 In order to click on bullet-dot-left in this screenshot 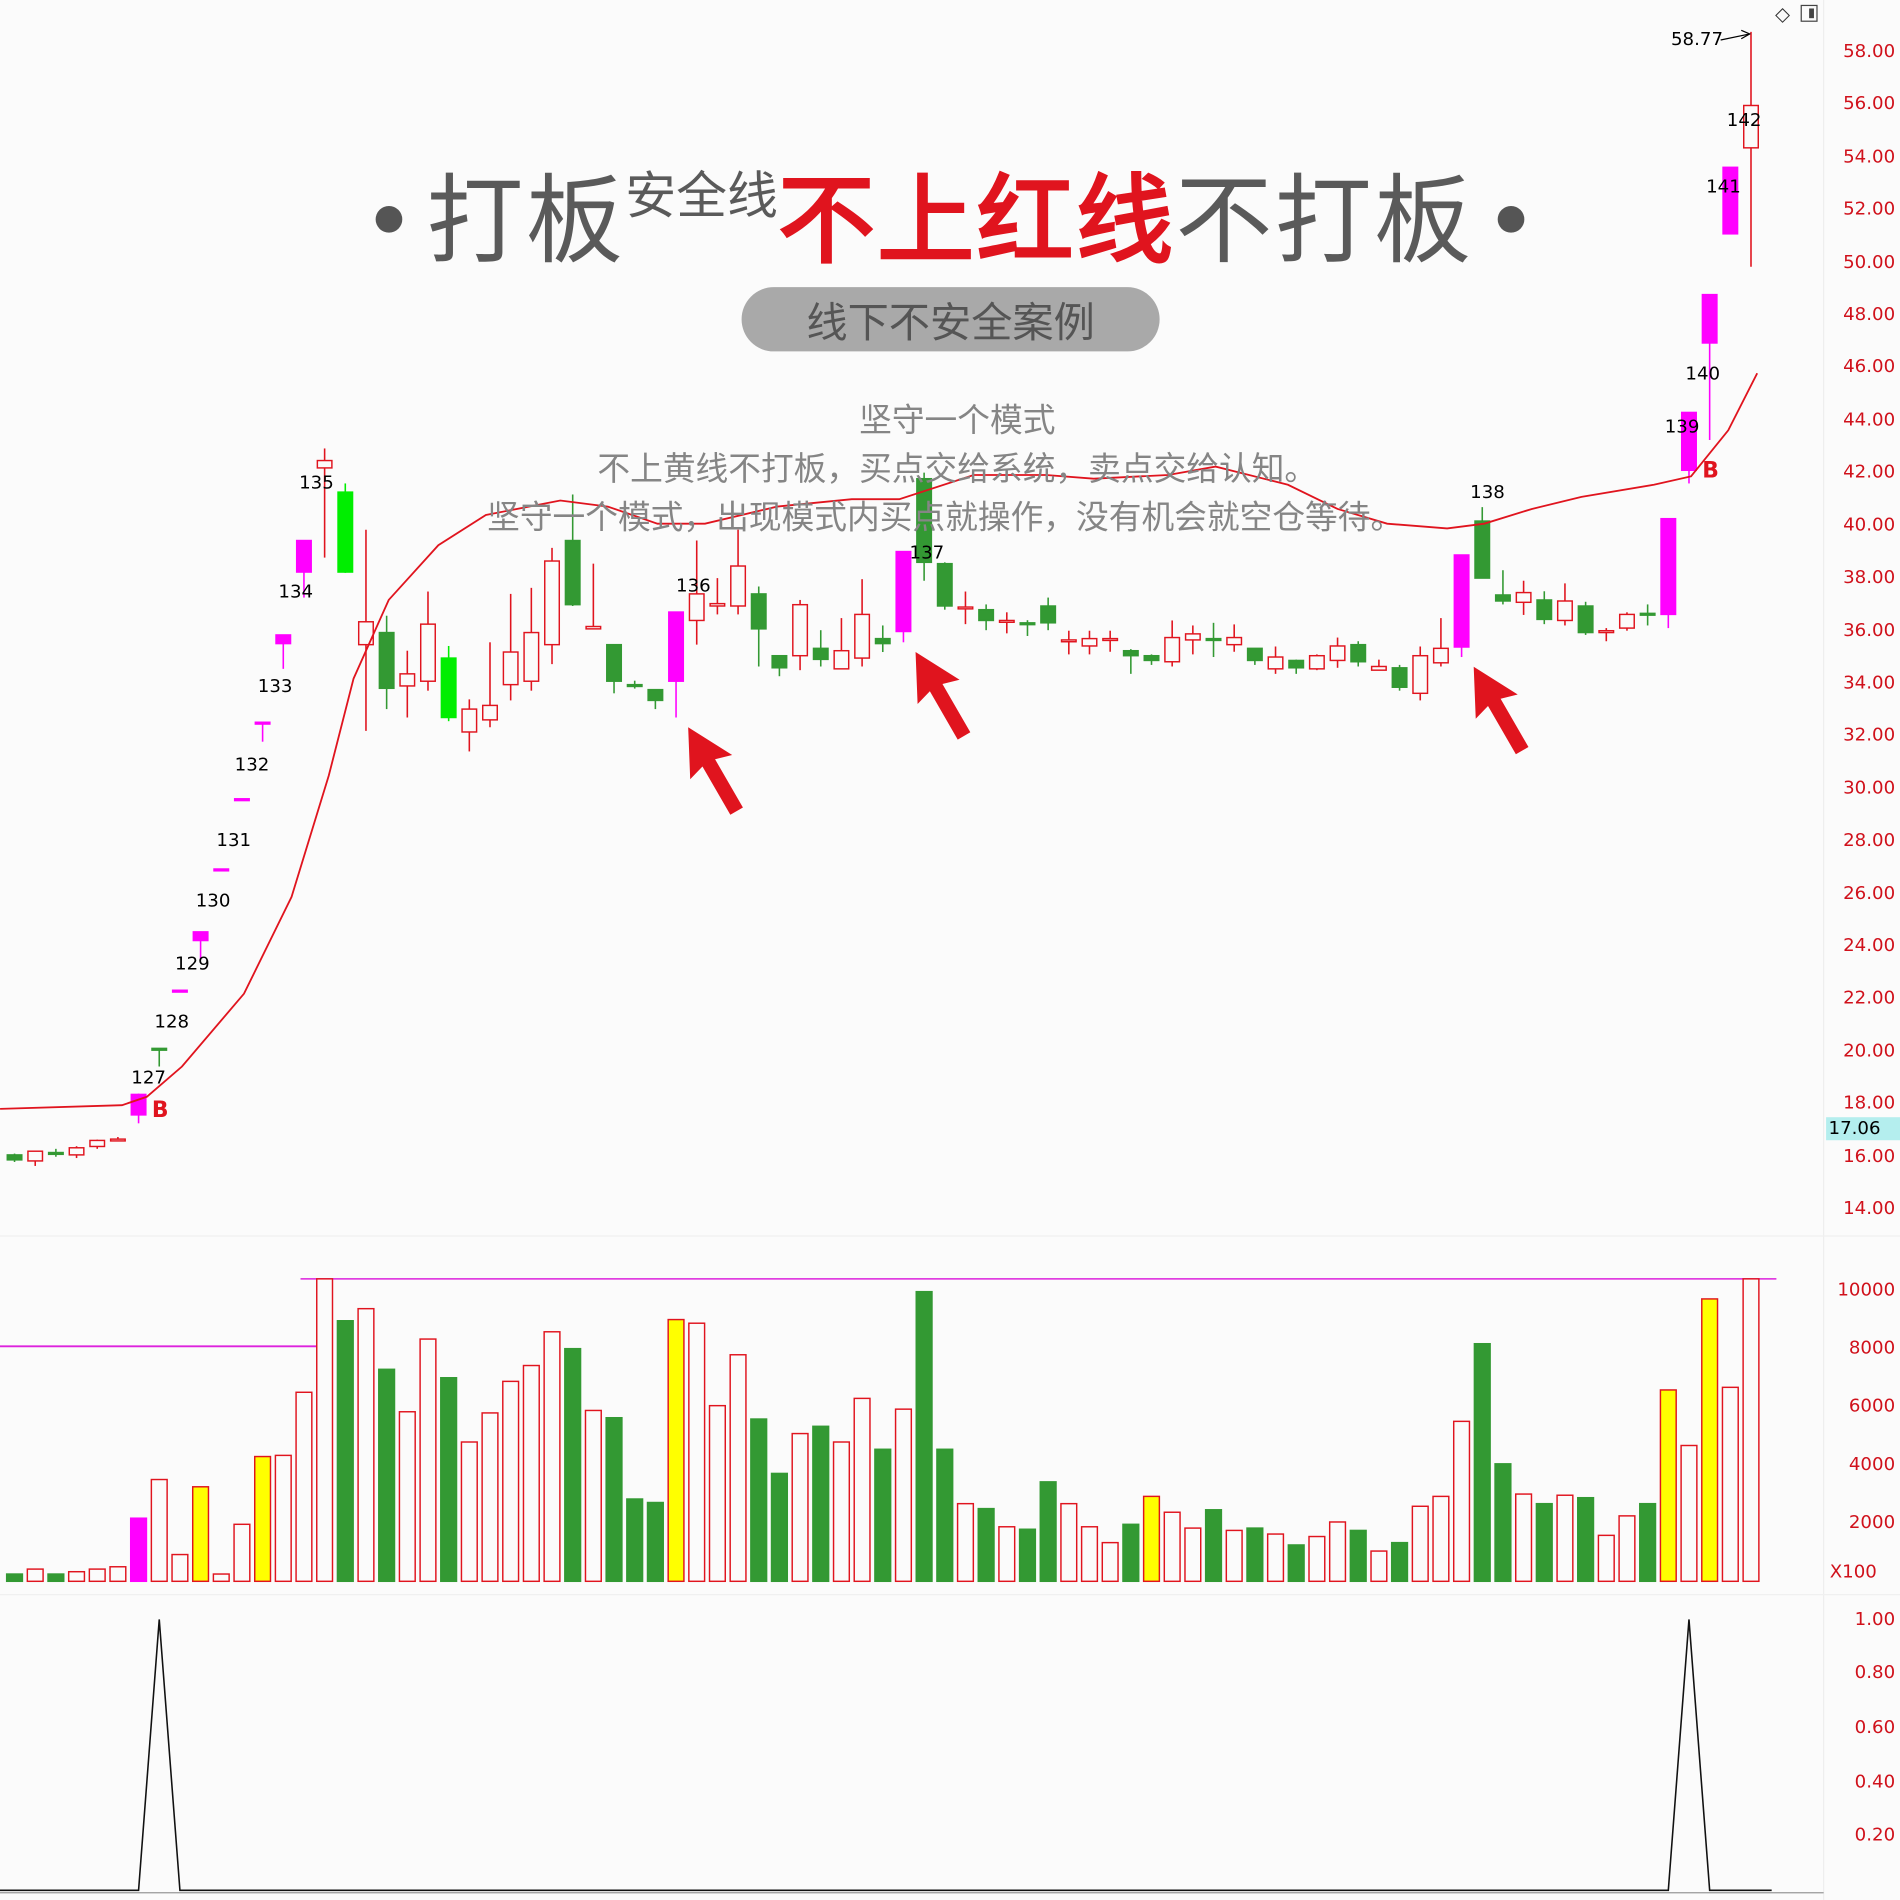, I will do `click(389, 219)`.